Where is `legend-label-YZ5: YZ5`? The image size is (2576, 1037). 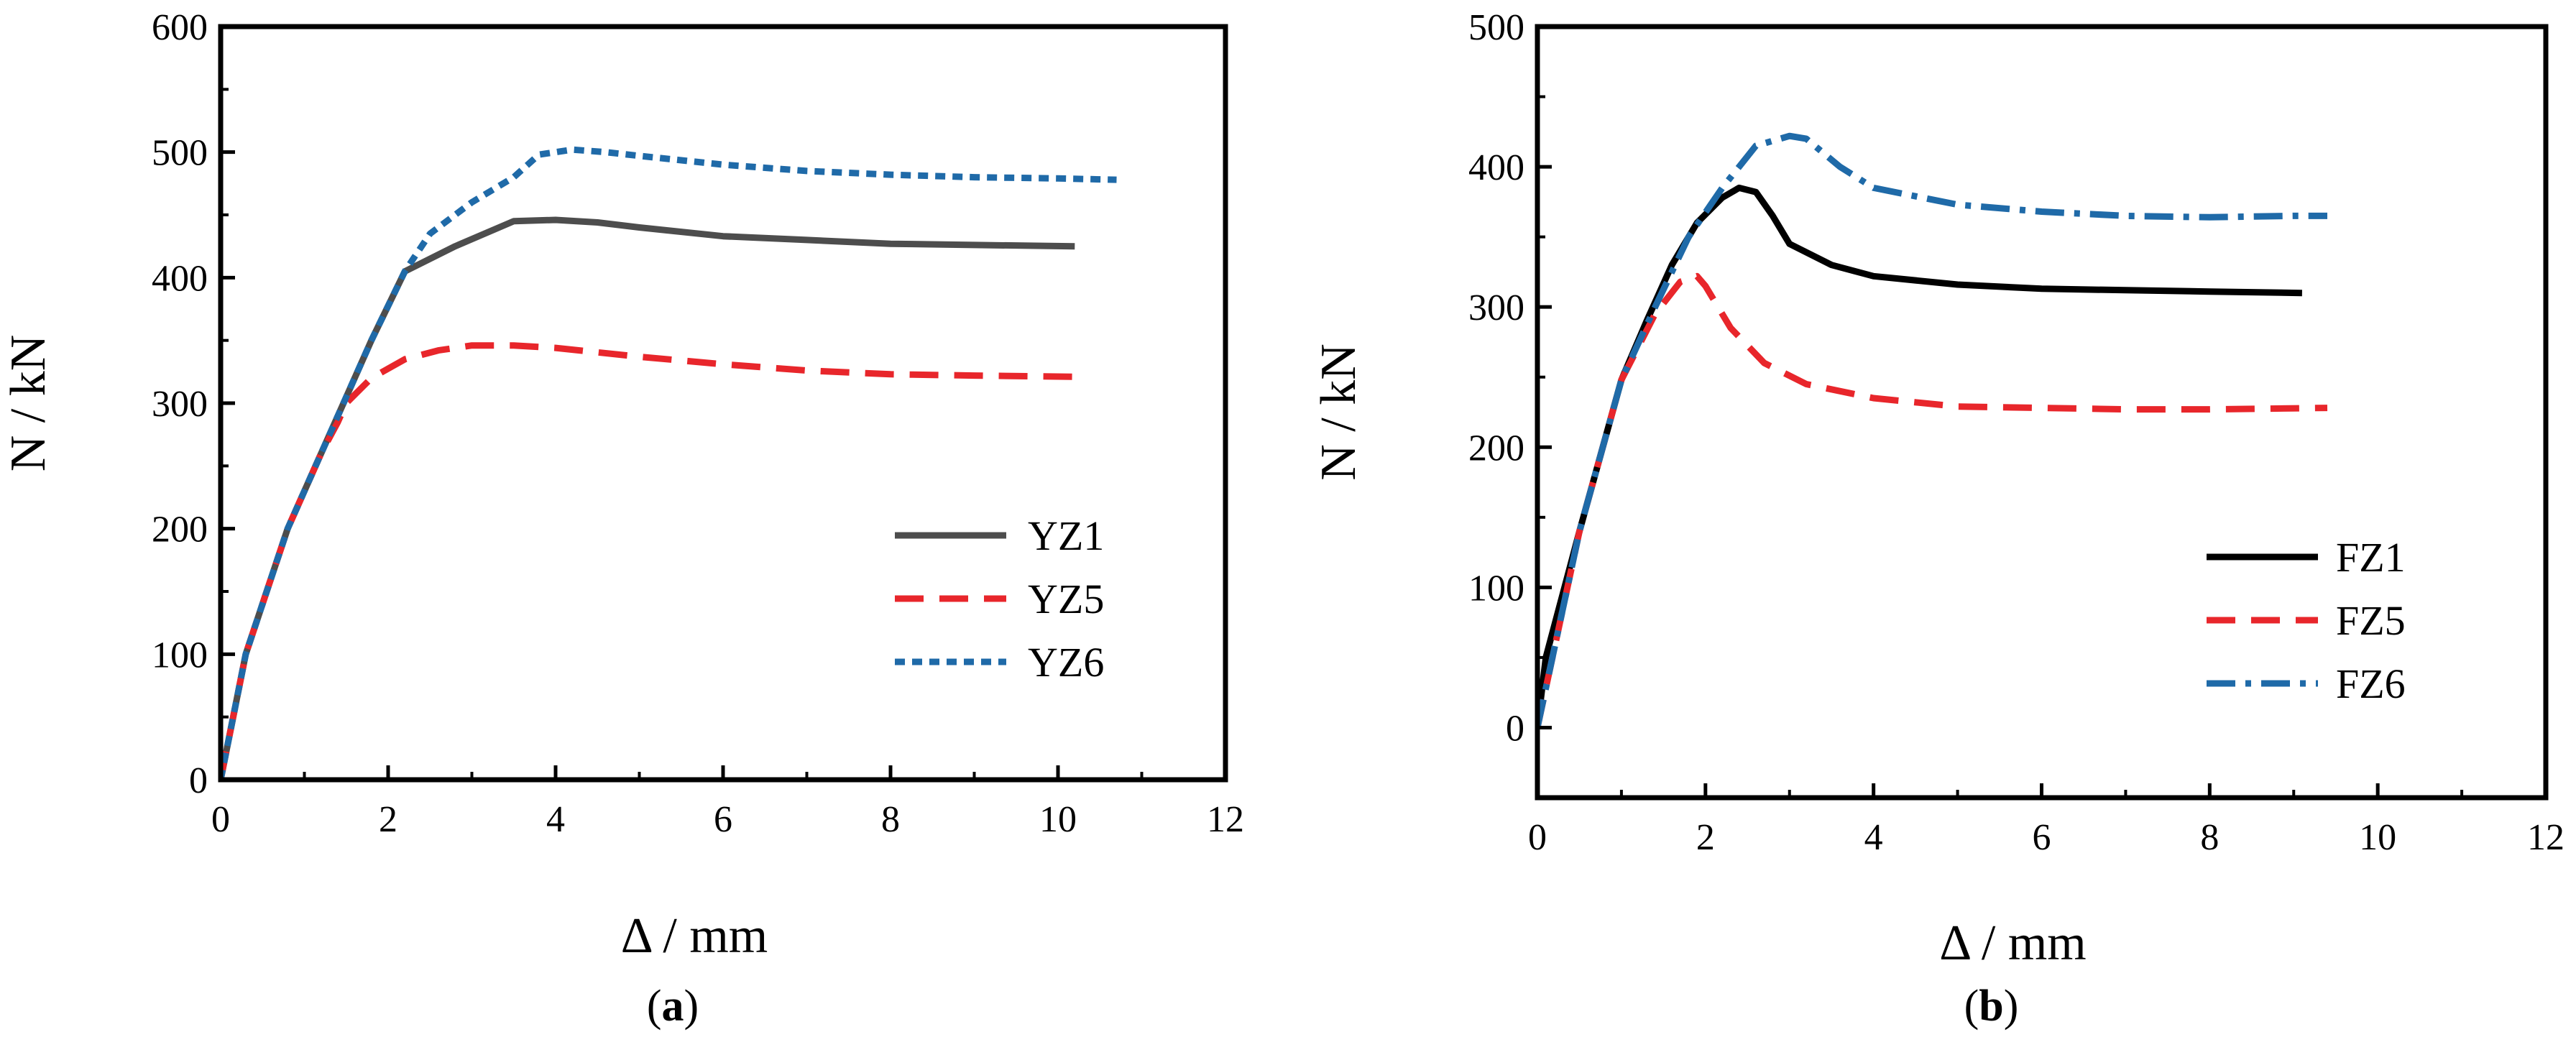 legend-label-YZ5: YZ5 is located at coordinates (1066, 599).